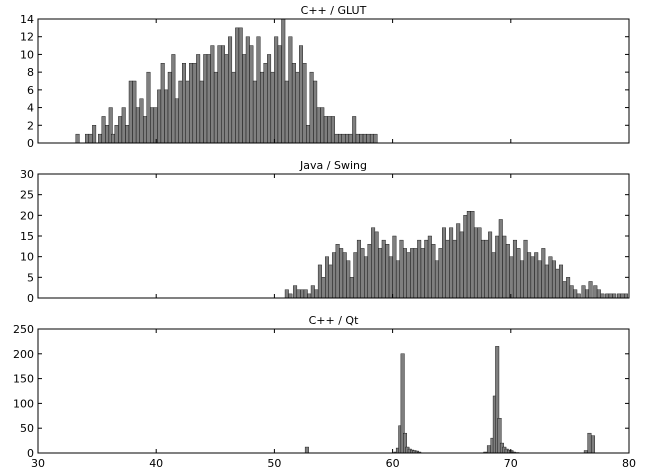  I want to click on y-tick-label: 100, so click(23, 403).